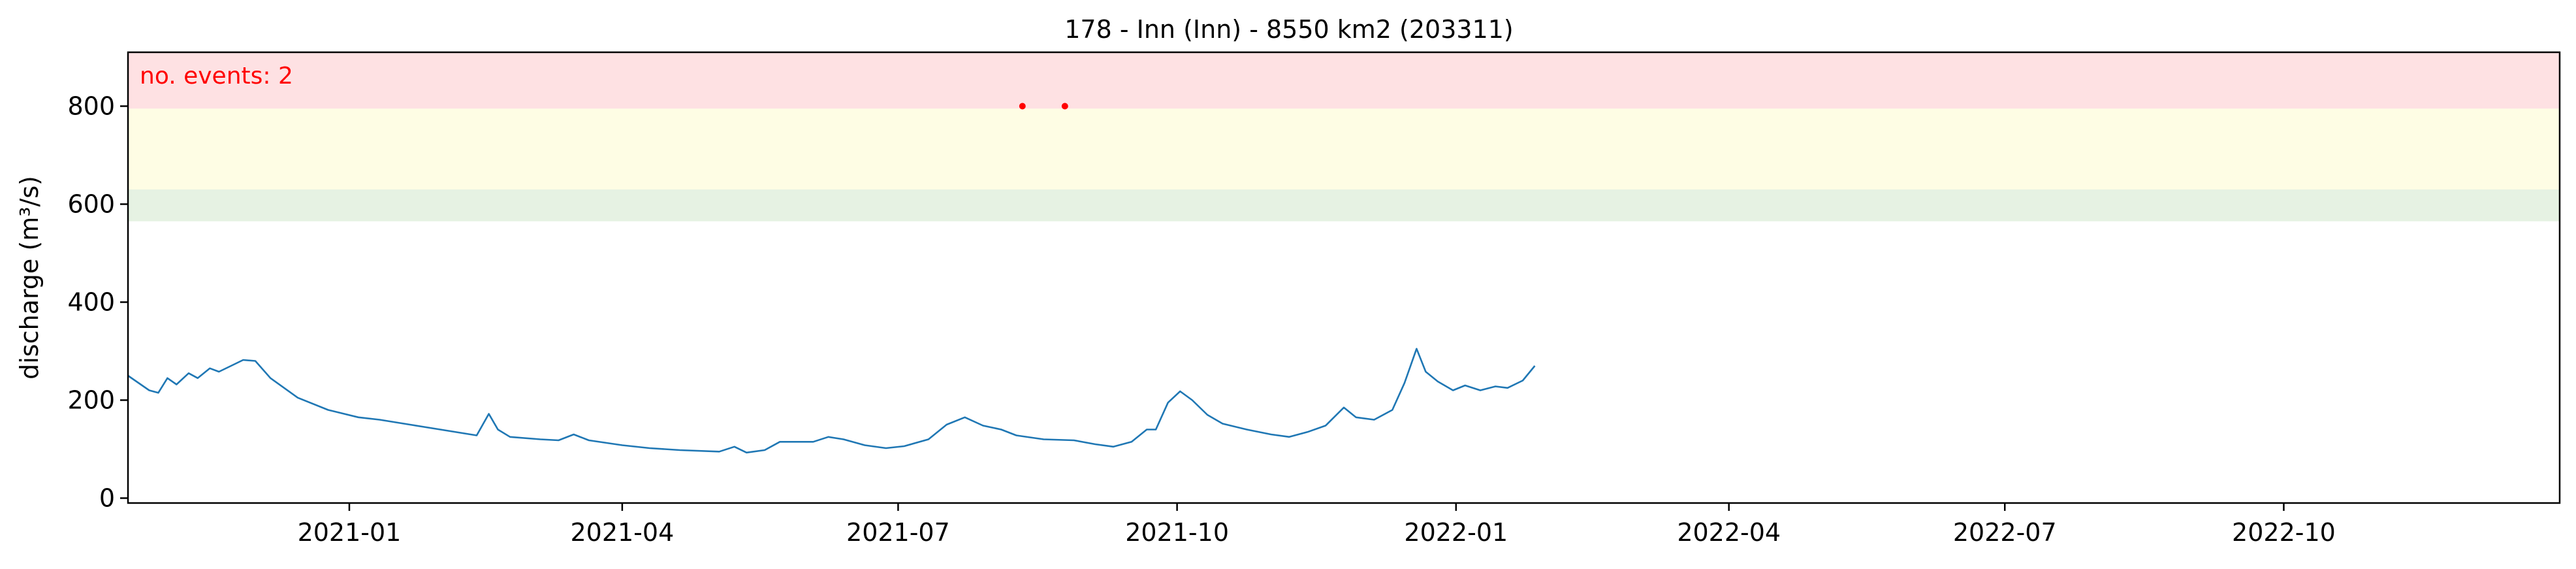 The width and height of the screenshot is (2576, 569). What do you see at coordinates (1456, 532) in the screenshot?
I see `x-tick-label-2022-01: 2022-01` at bounding box center [1456, 532].